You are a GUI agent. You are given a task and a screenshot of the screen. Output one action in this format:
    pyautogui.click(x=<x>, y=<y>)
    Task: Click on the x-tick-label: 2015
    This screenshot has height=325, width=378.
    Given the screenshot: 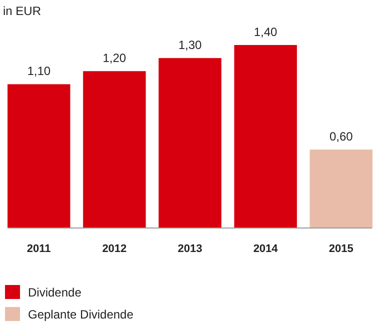 What is the action you would take?
    pyautogui.click(x=341, y=249)
    